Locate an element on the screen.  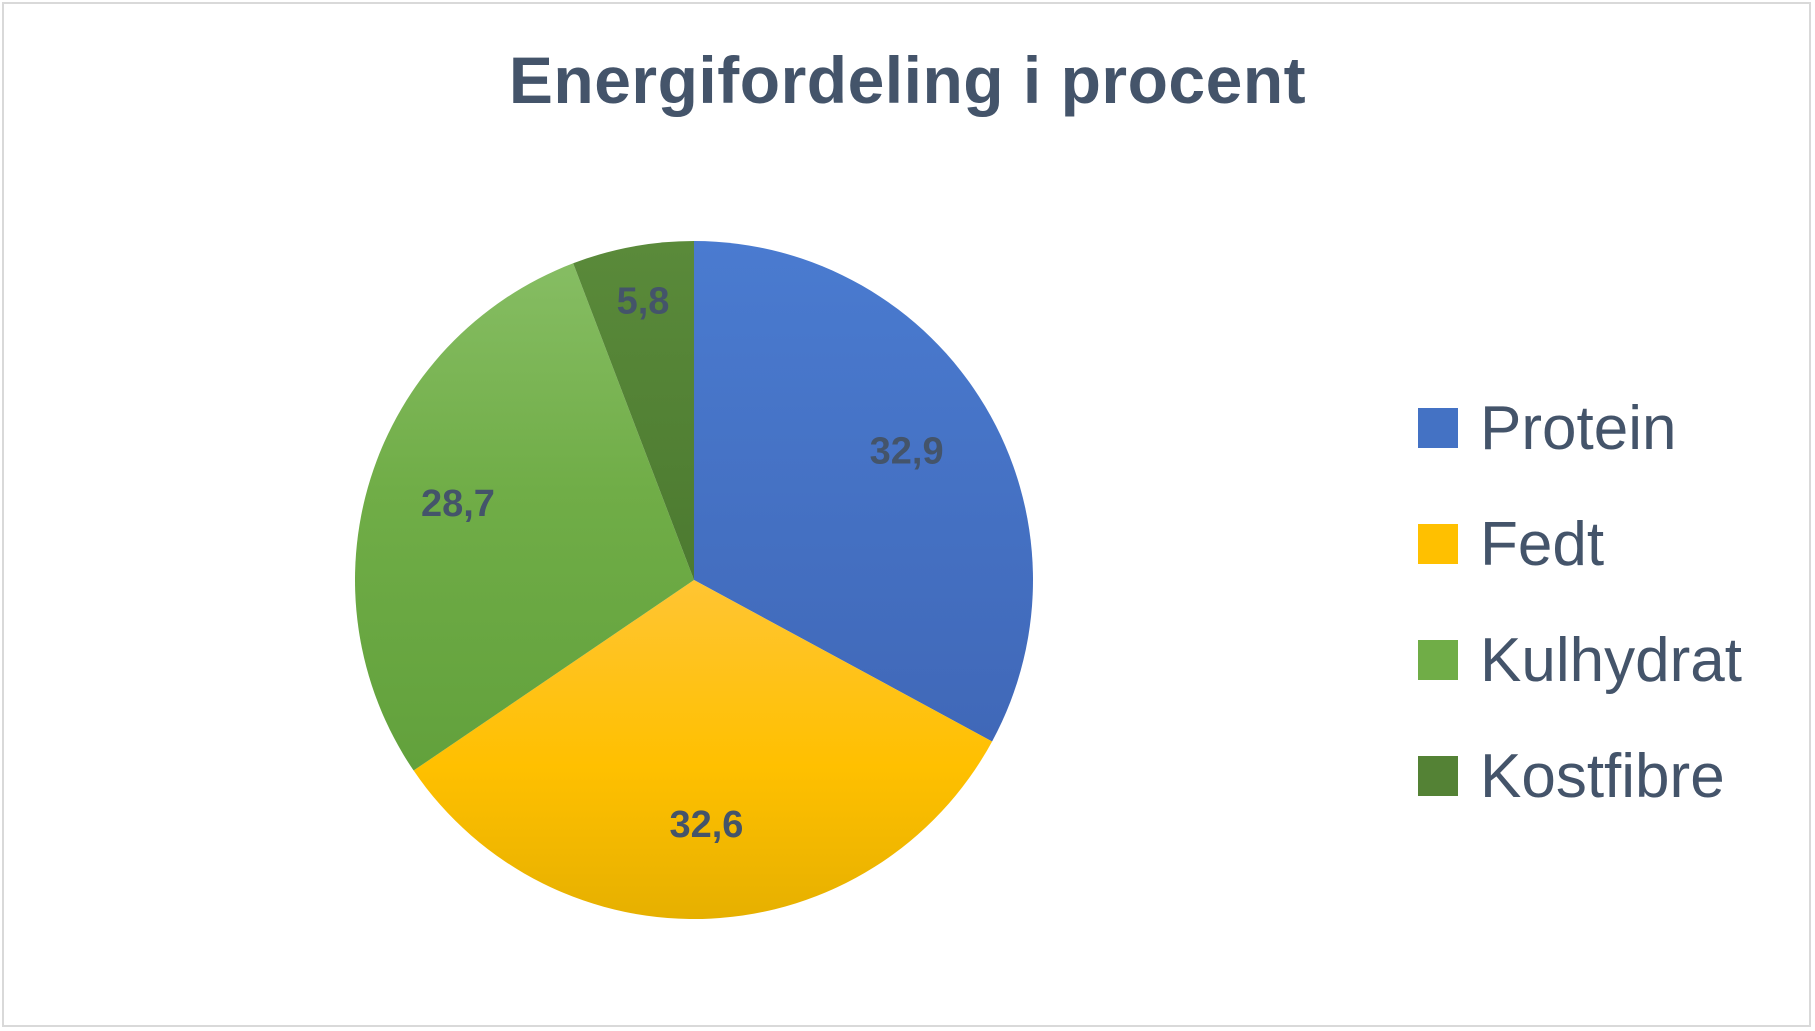
legend-label-fedt: Fedt is located at coordinates (1542, 544).